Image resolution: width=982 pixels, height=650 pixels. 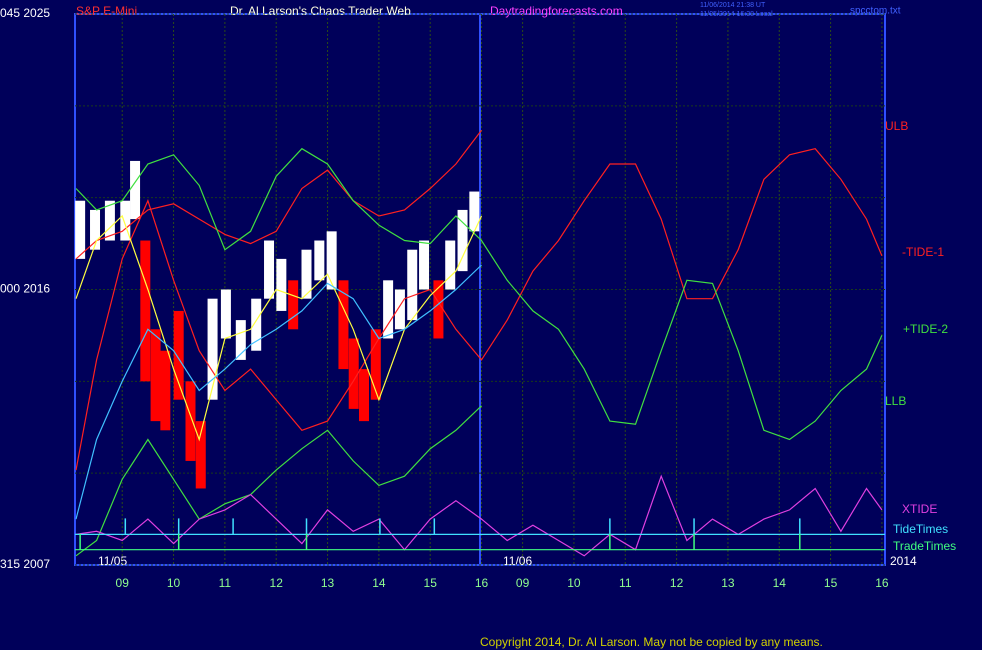 What do you see at coordinates (919, 509) in the screenshot?
I see `series-label: XTIDE` at bounding box center [919, 509].